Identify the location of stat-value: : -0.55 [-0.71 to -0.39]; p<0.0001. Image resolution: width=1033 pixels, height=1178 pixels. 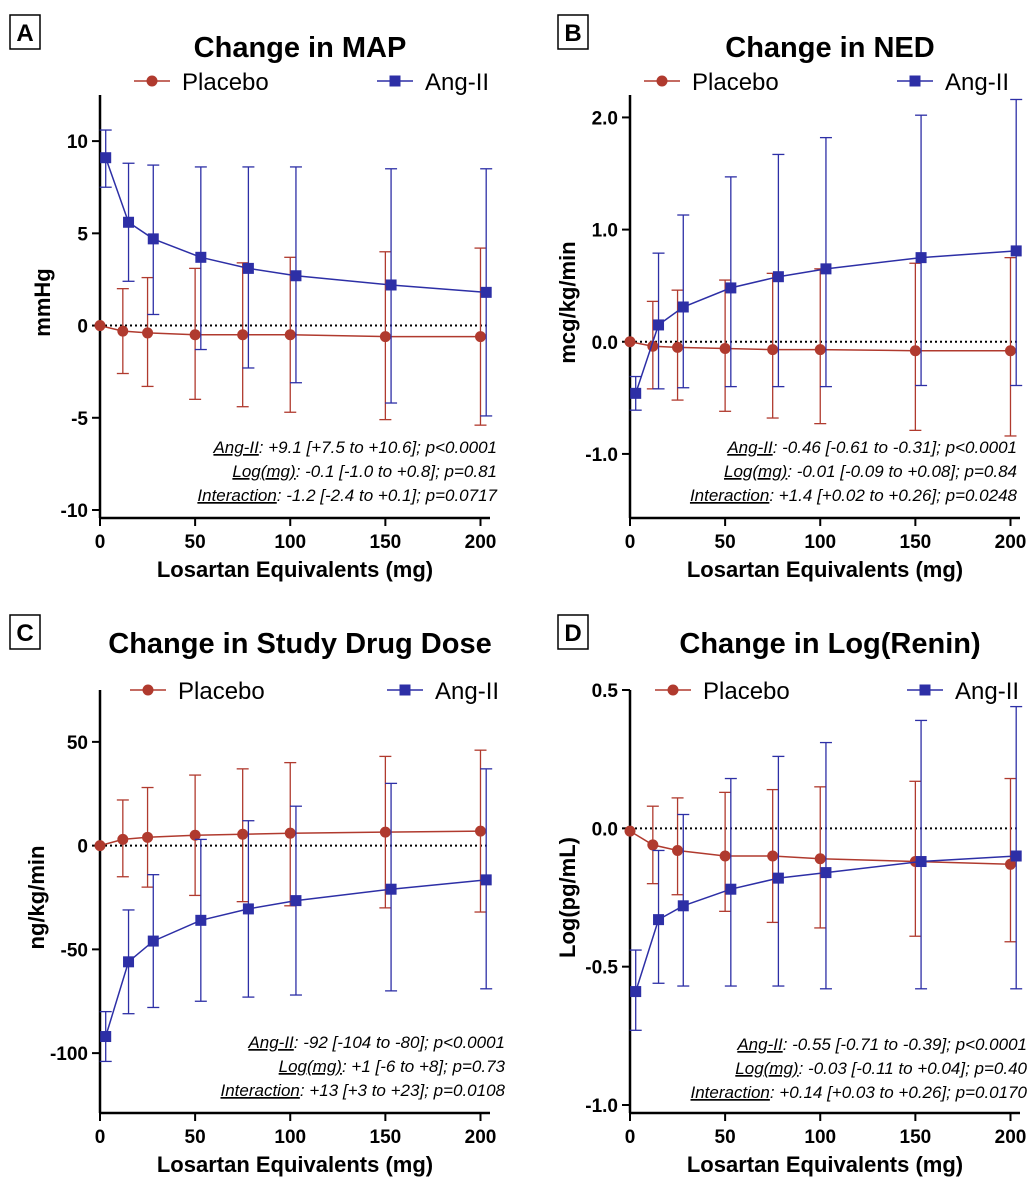
(905, 1044).